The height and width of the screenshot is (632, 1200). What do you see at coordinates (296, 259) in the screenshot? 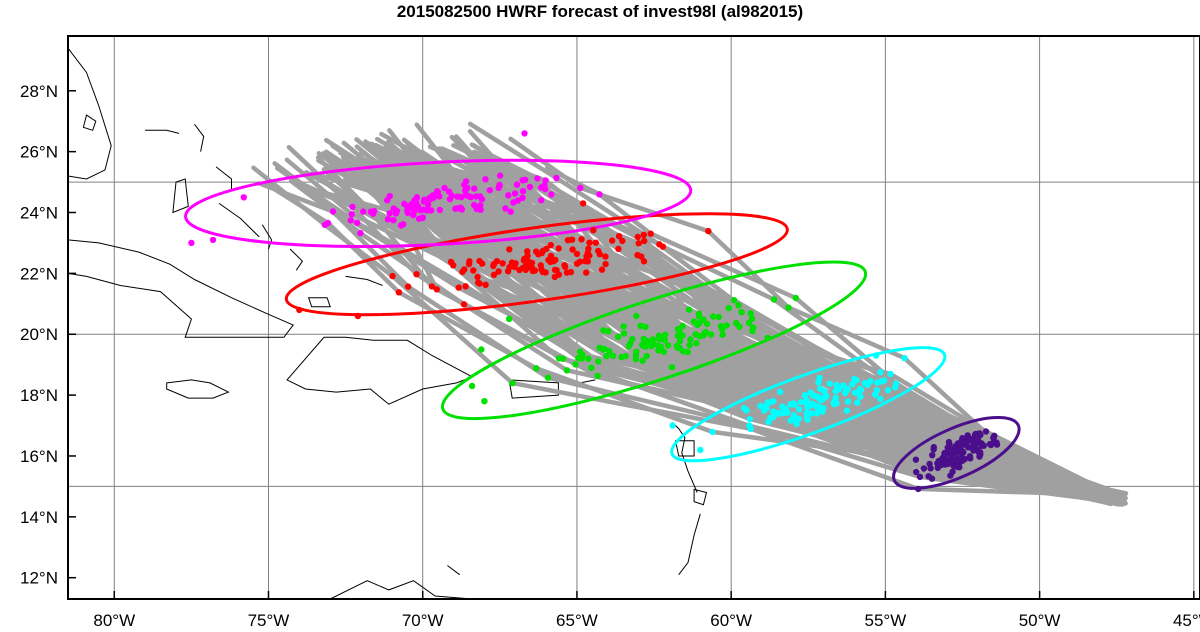
I see `acklins` at bounding box center [296, 259].